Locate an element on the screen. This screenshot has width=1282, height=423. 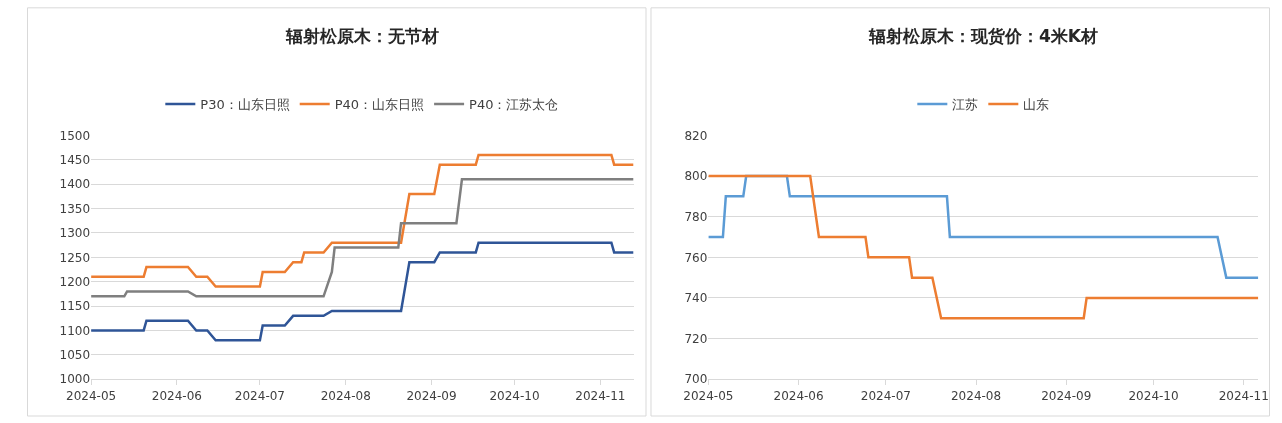
y-tick-label: 740 is located at coordinates (696, 298).